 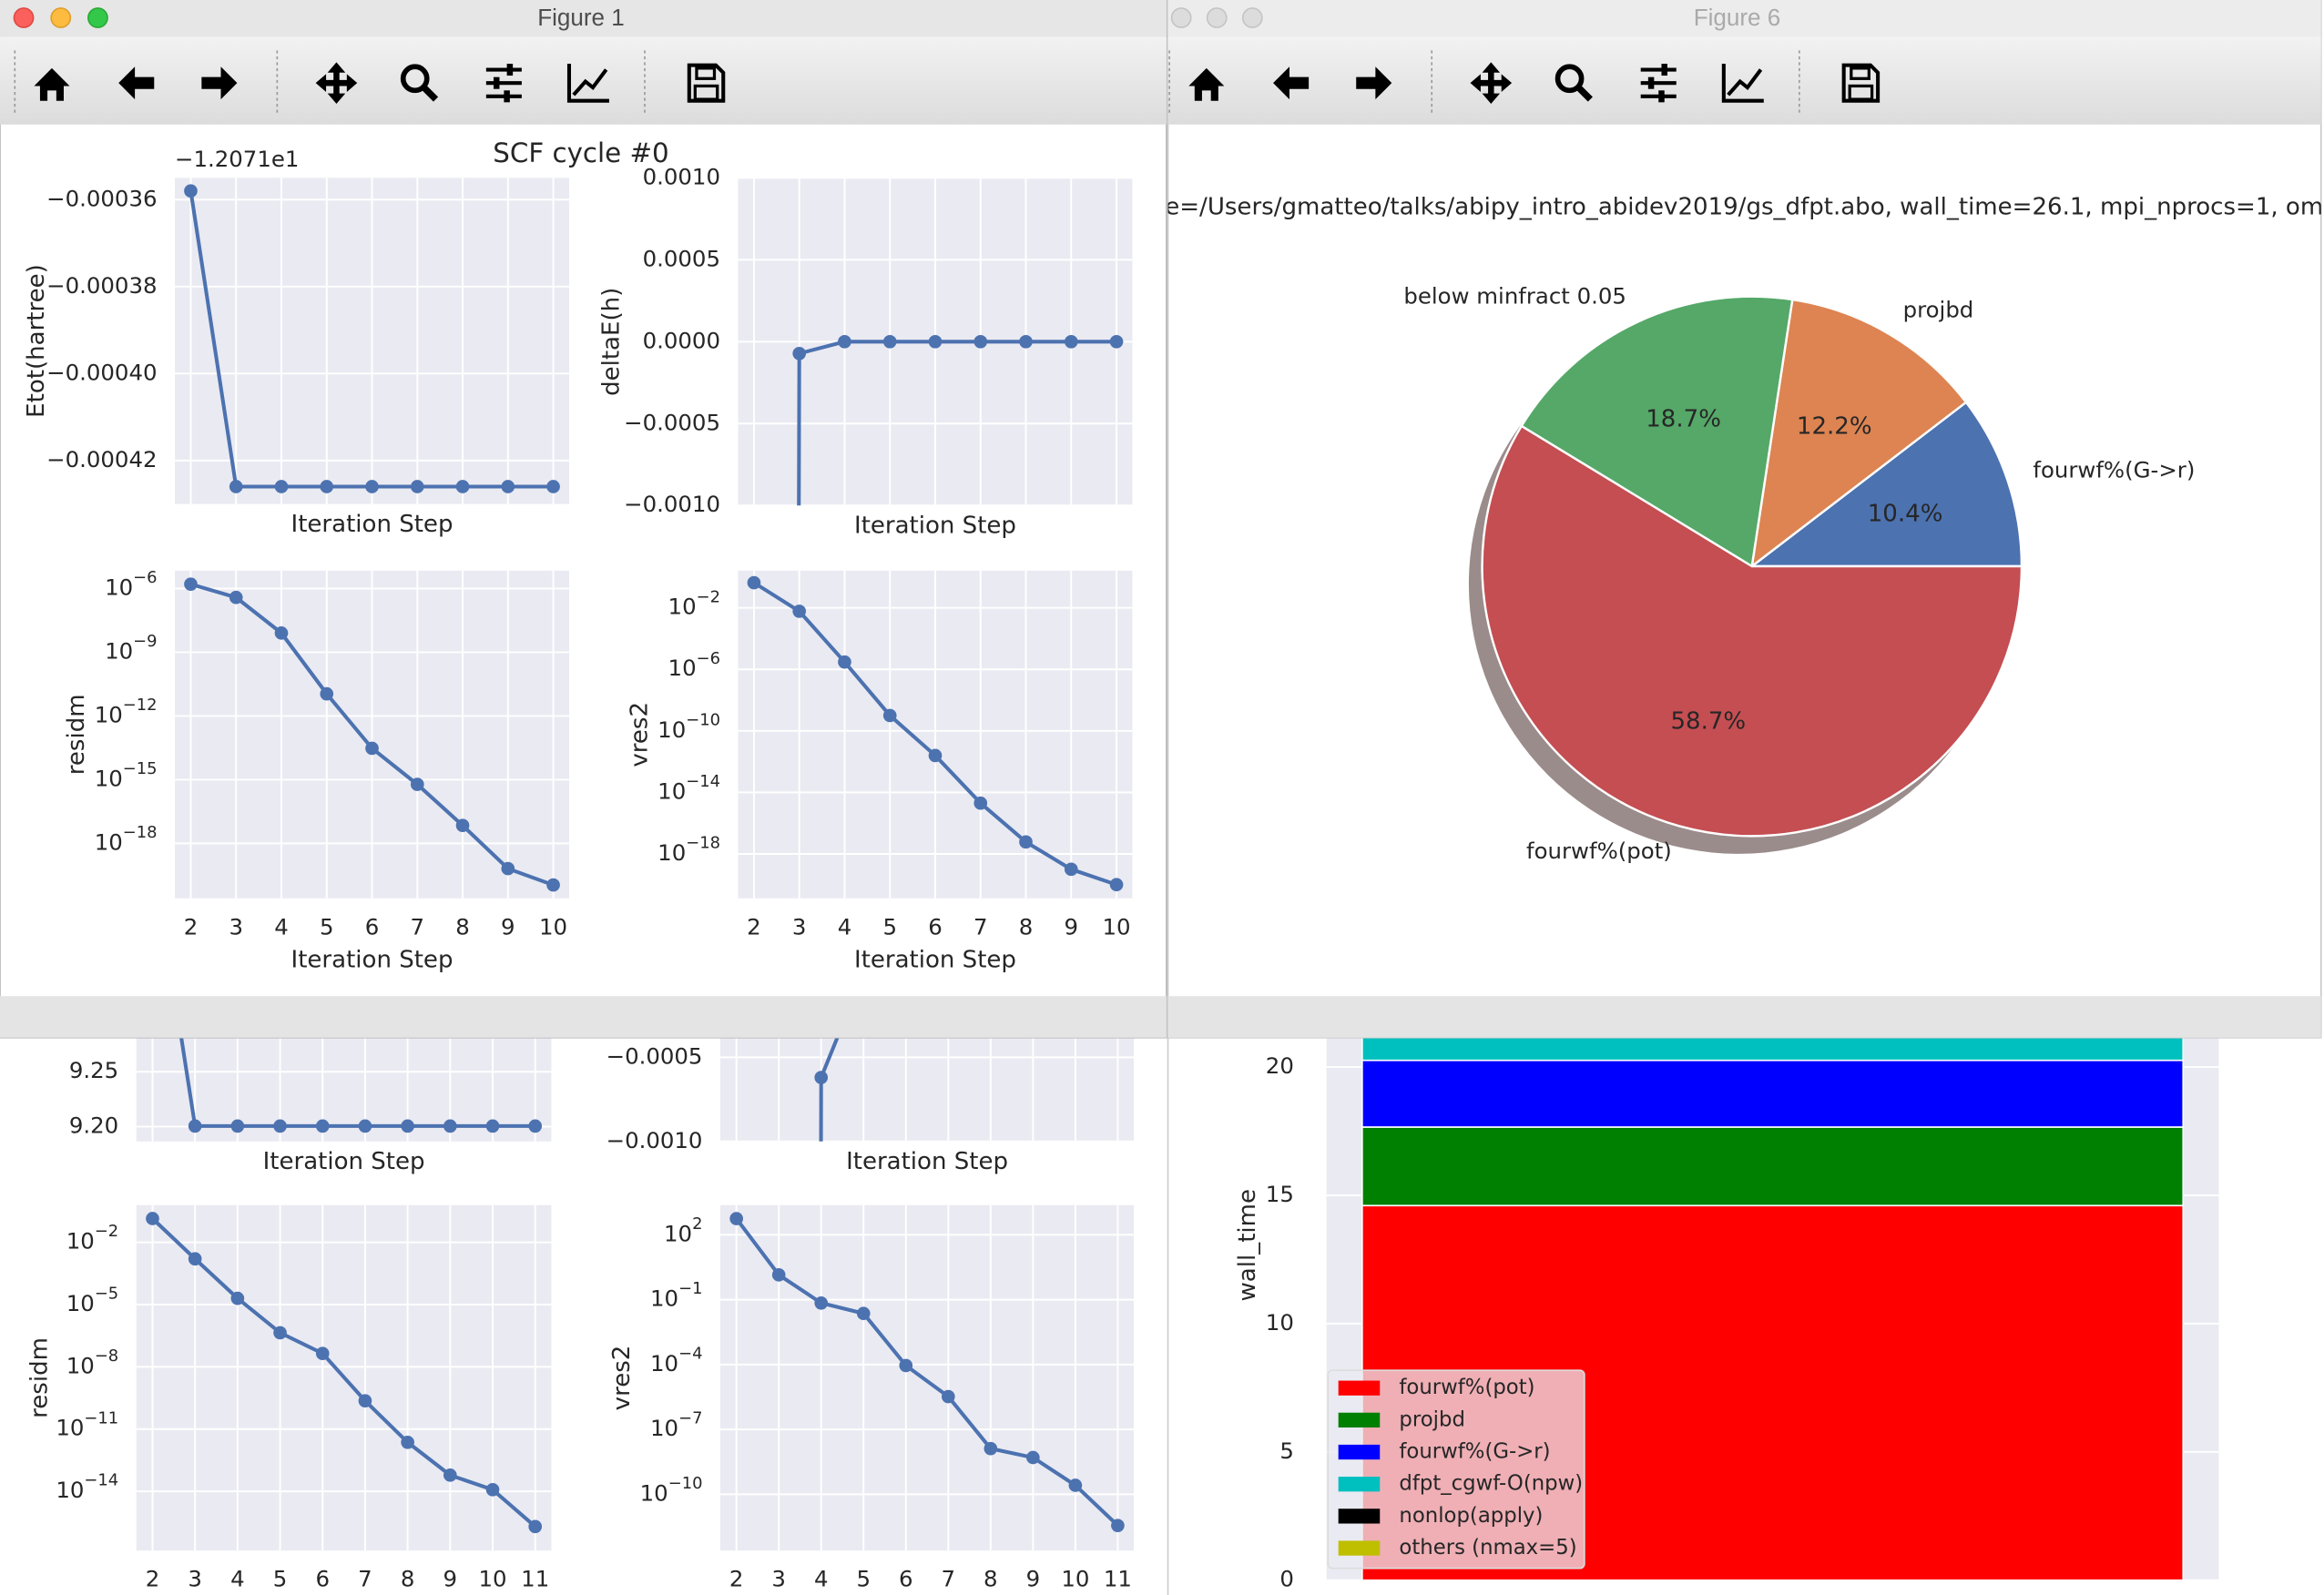 I want to click on y-tick-label-base: 0.0005, so click(x=681, y=258).